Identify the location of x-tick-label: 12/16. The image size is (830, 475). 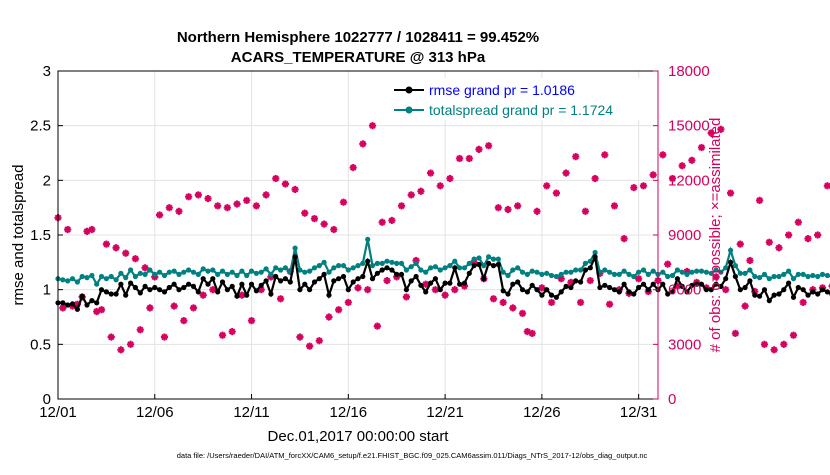
(349, 412).